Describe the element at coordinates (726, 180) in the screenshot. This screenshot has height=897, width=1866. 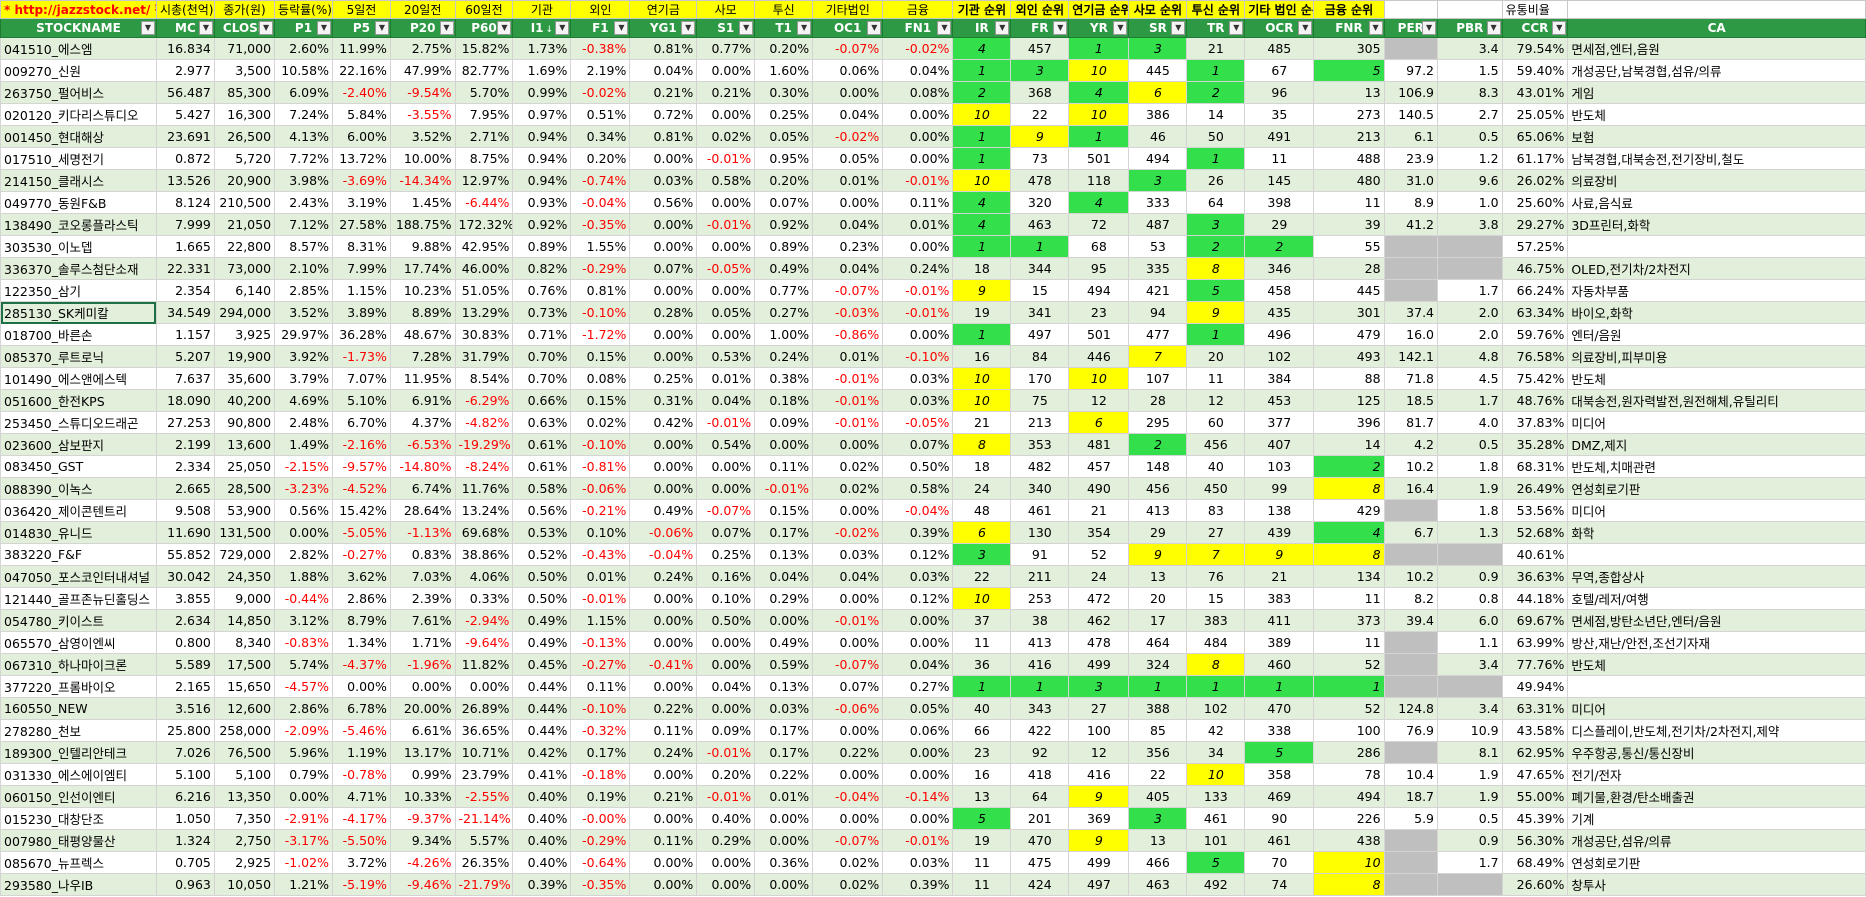
I see `cell-s1: 0.58%` at that location.